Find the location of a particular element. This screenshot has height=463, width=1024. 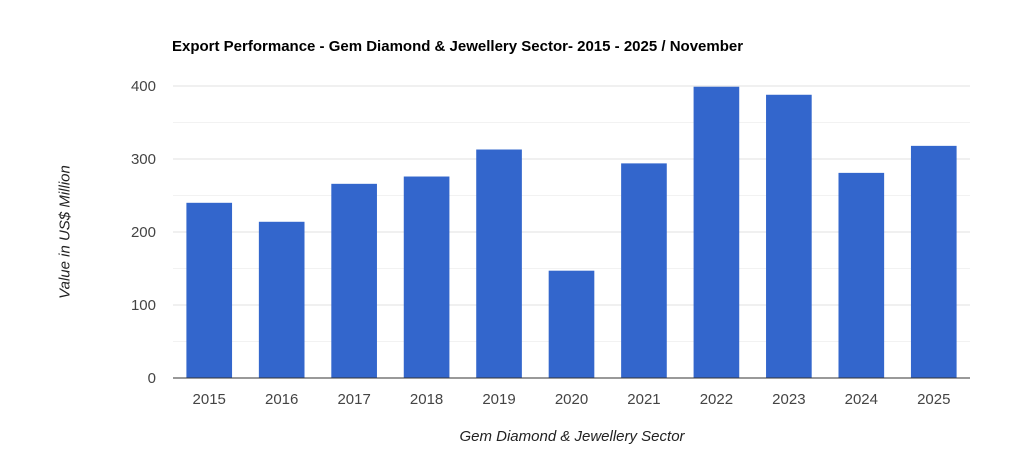

x-tick-label: 2020 is located at coordinates (571, 399).